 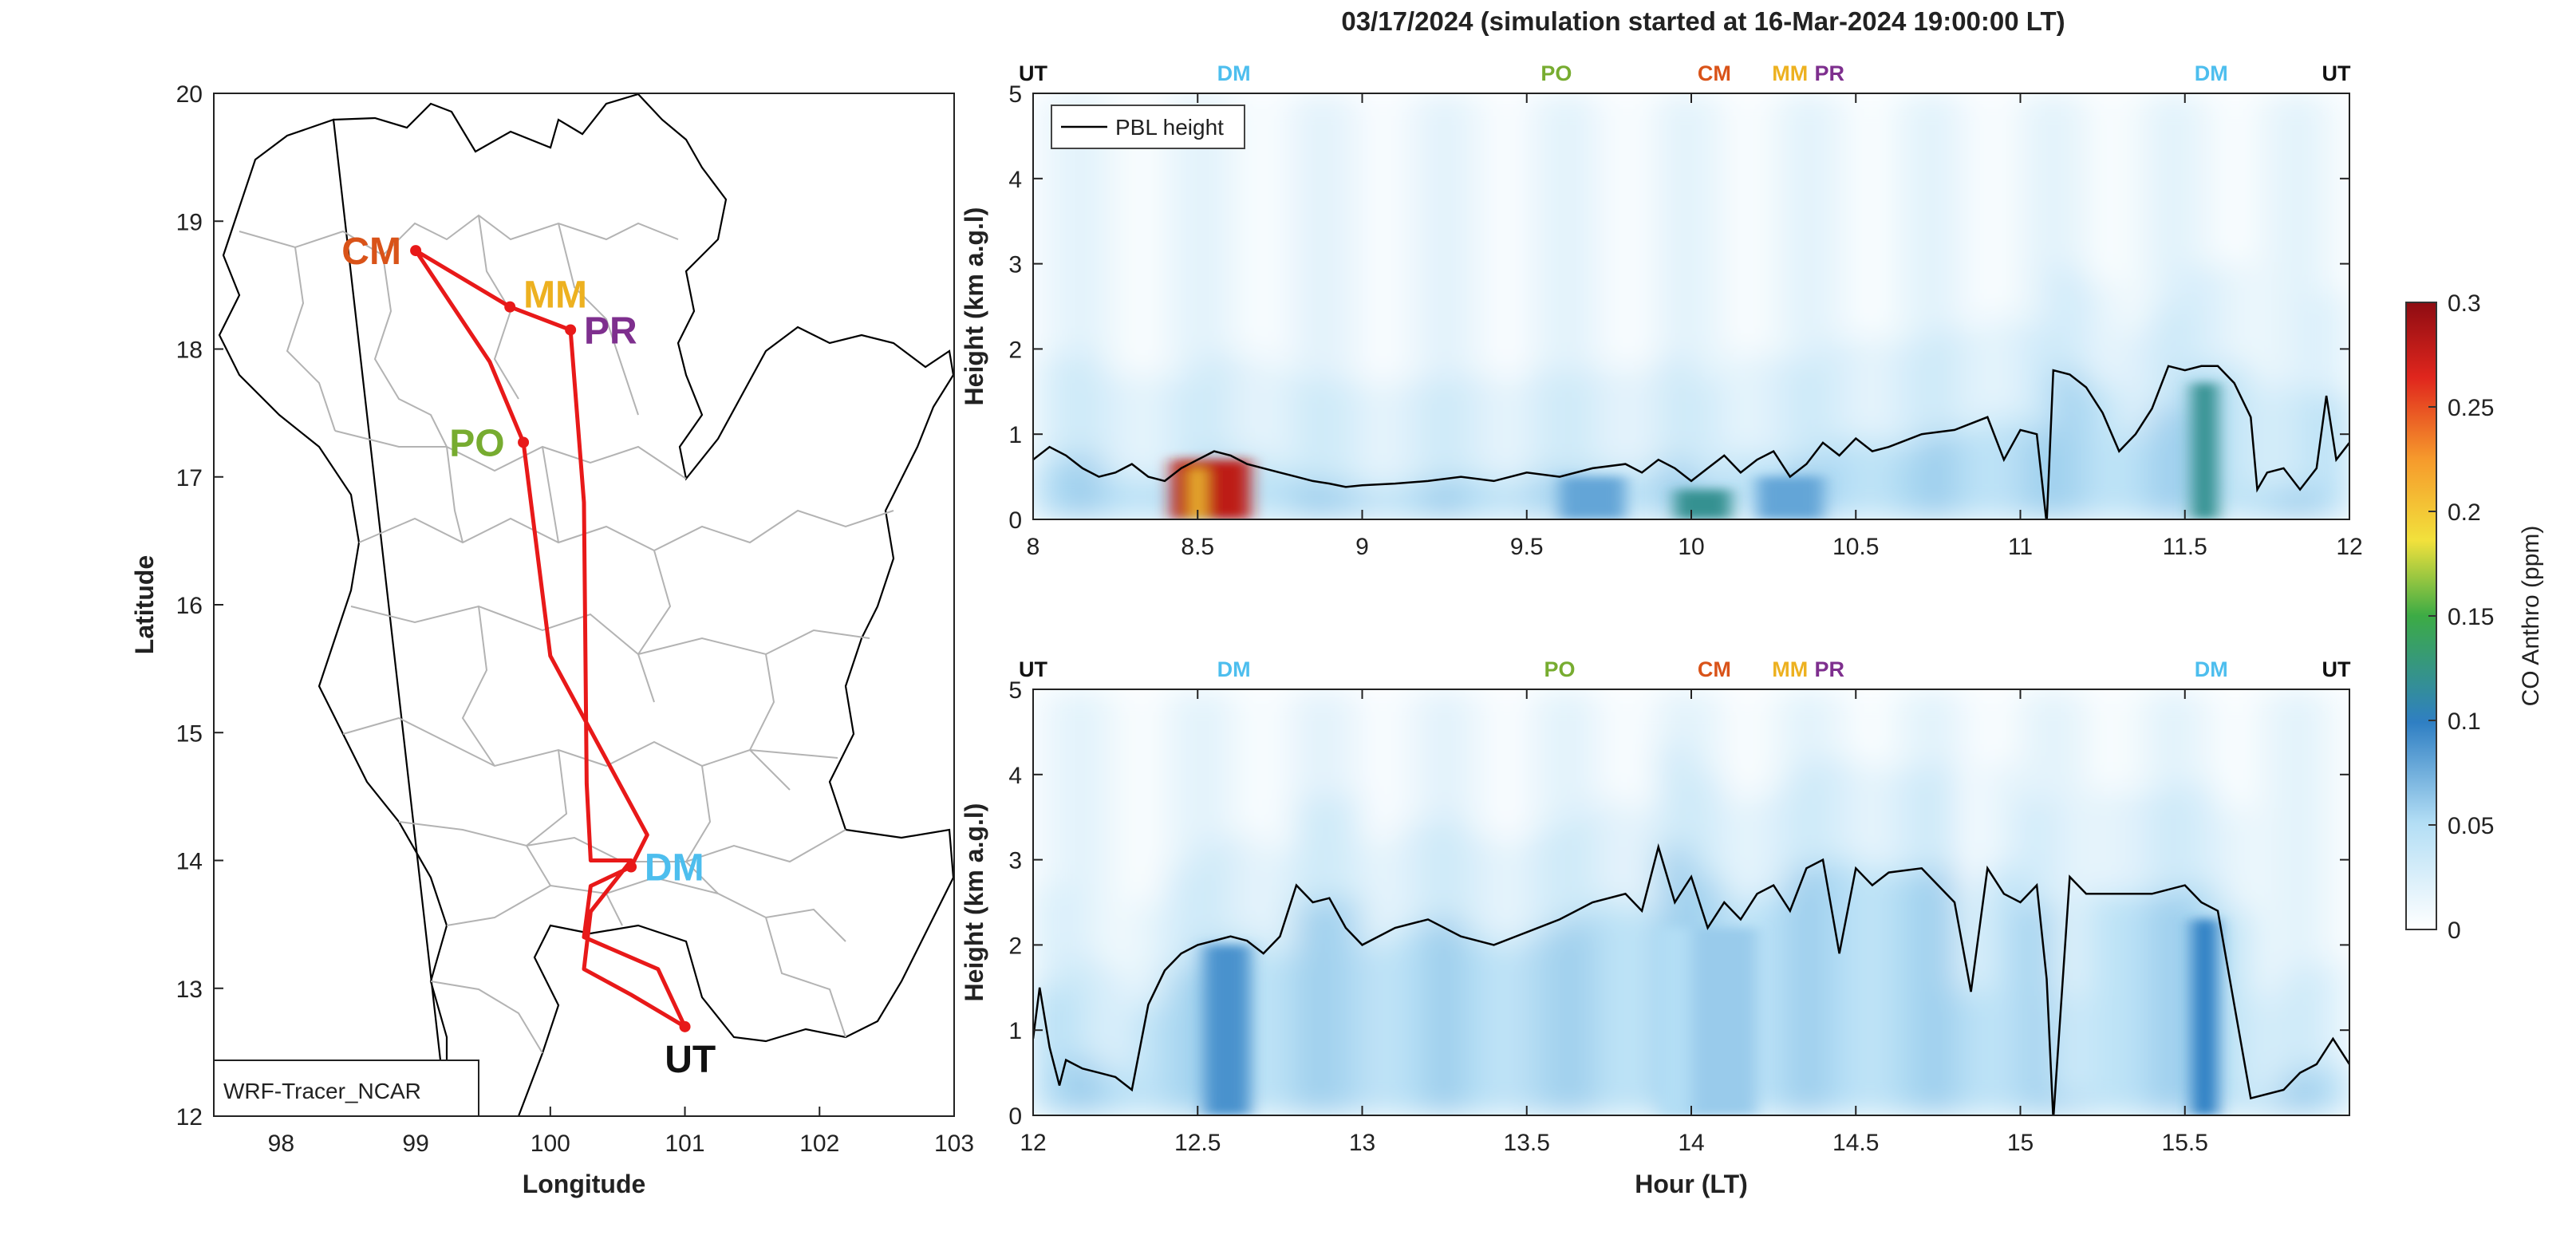 I want to click on station-label-dm: DM, so click(x=674, y=869).